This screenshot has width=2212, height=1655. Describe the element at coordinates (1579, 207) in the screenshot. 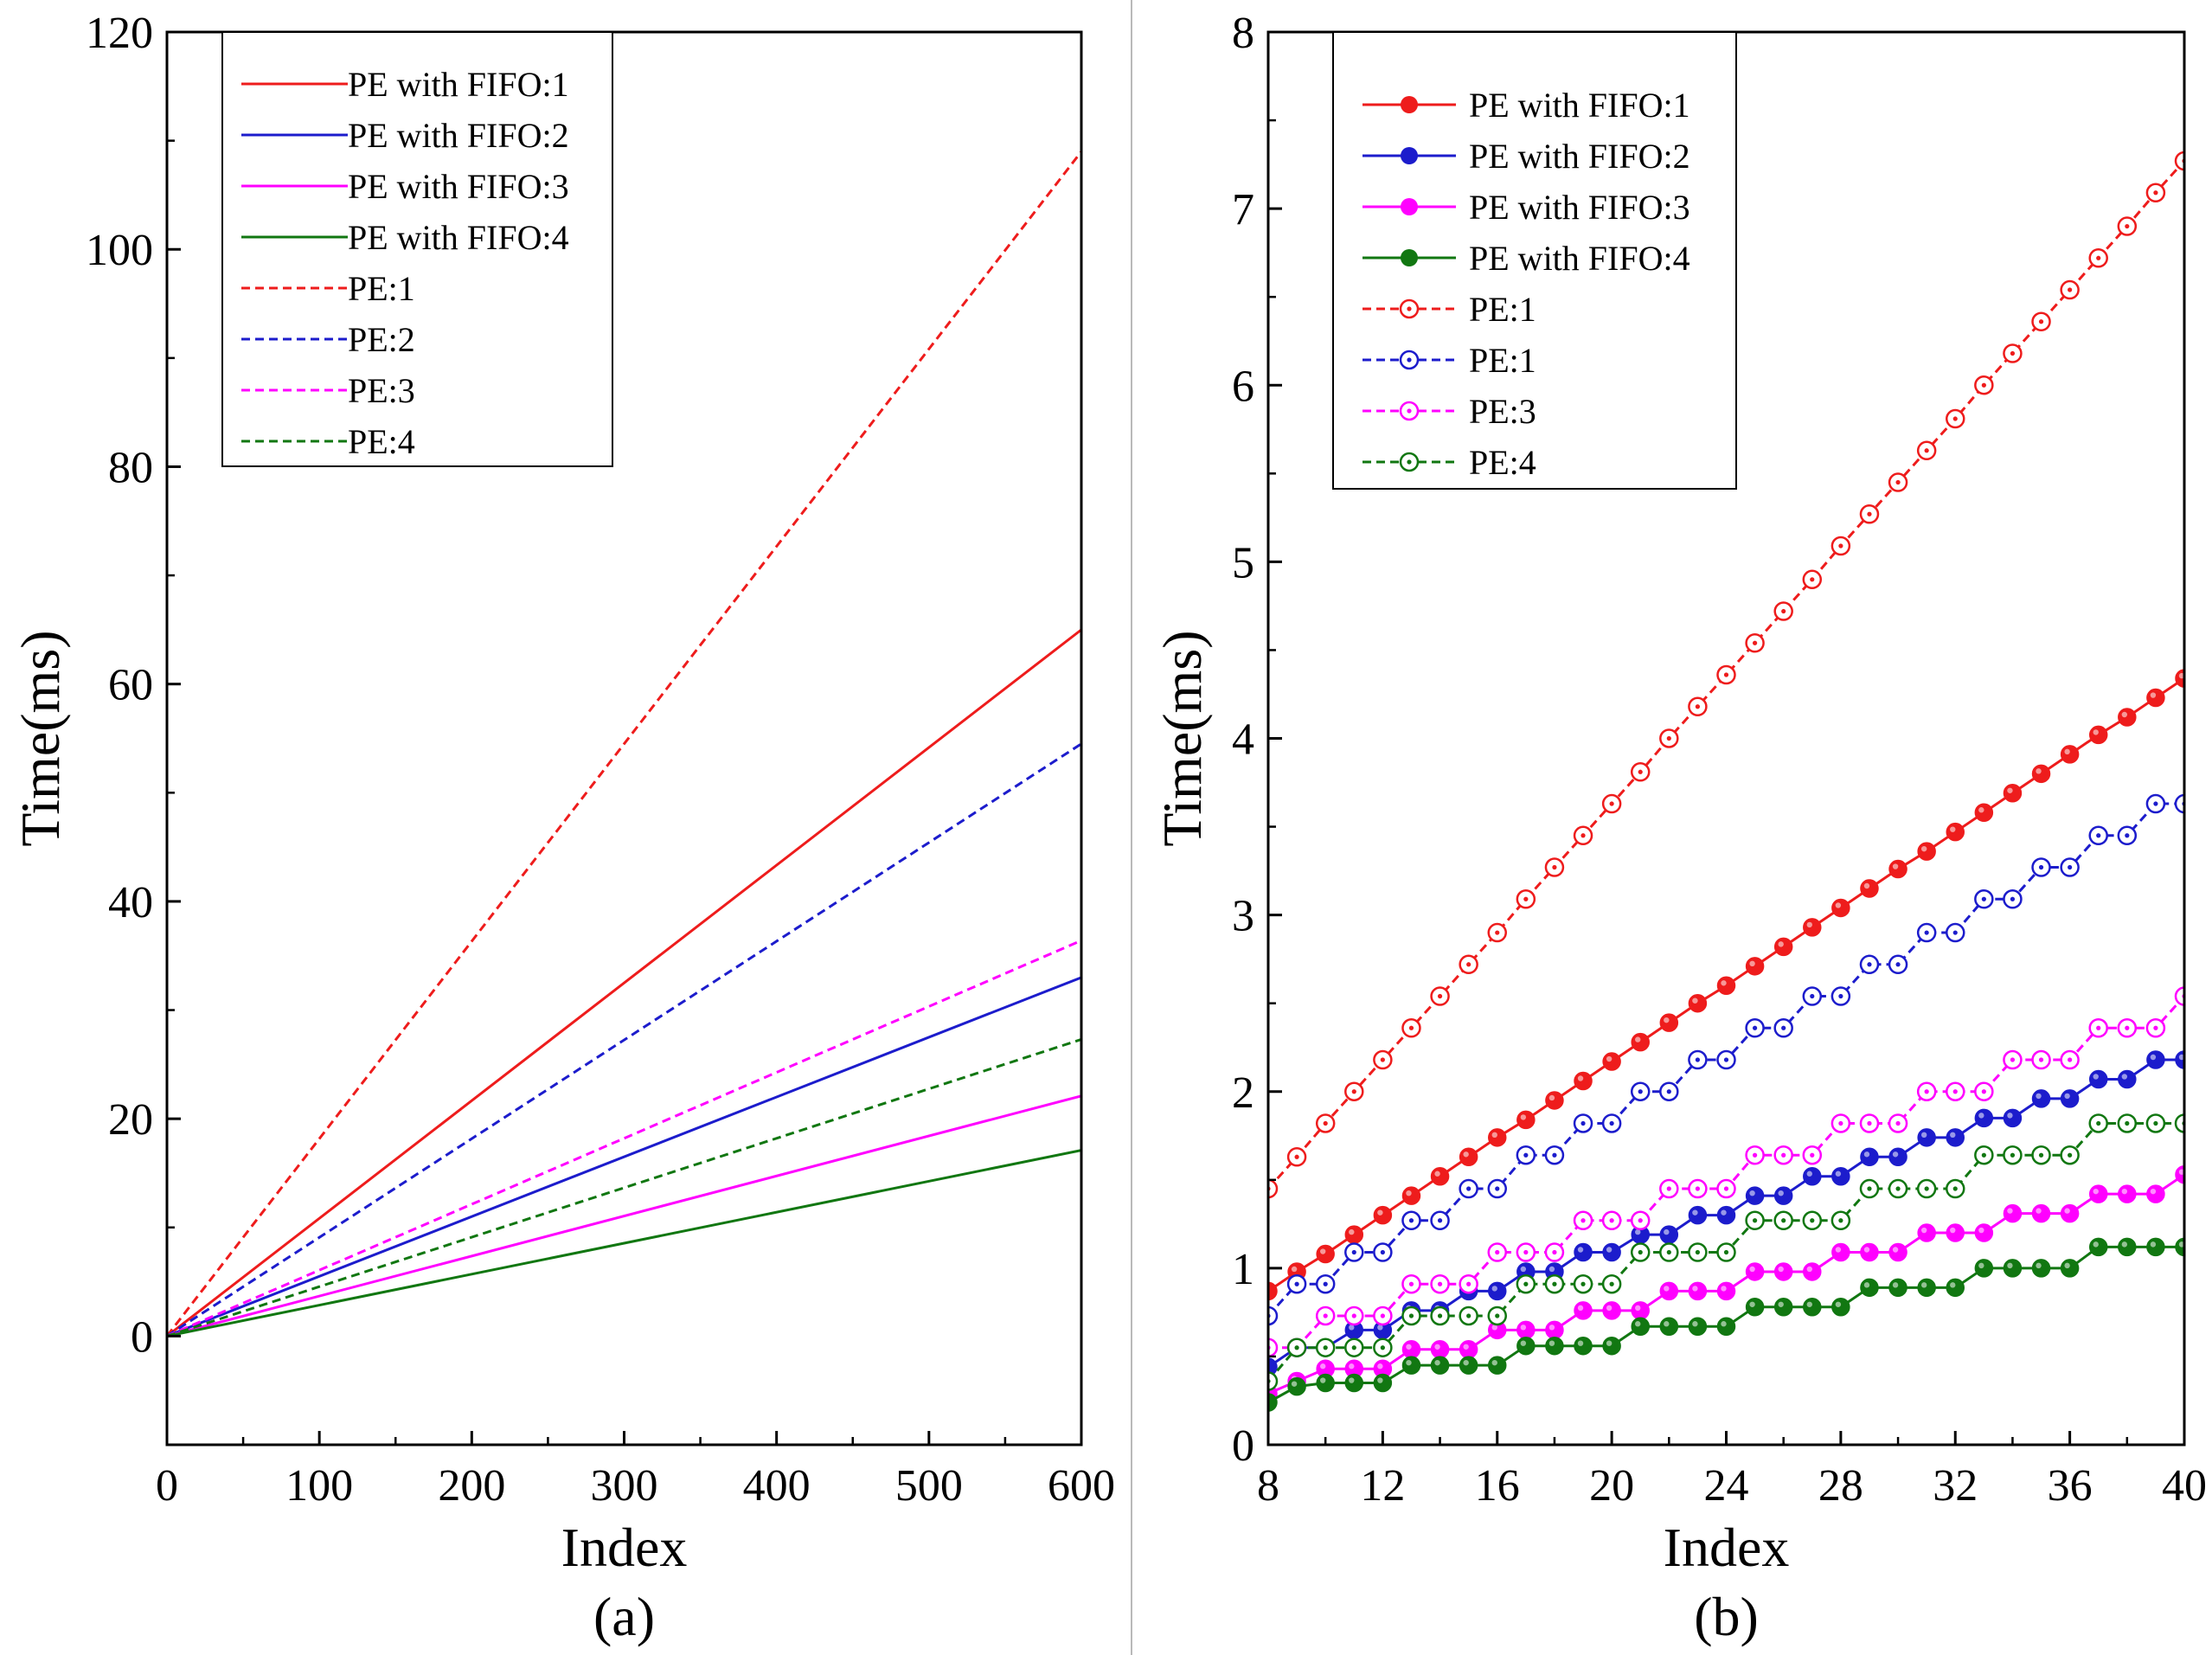

I see `legend-label: PE with FIFO:3` at that location.